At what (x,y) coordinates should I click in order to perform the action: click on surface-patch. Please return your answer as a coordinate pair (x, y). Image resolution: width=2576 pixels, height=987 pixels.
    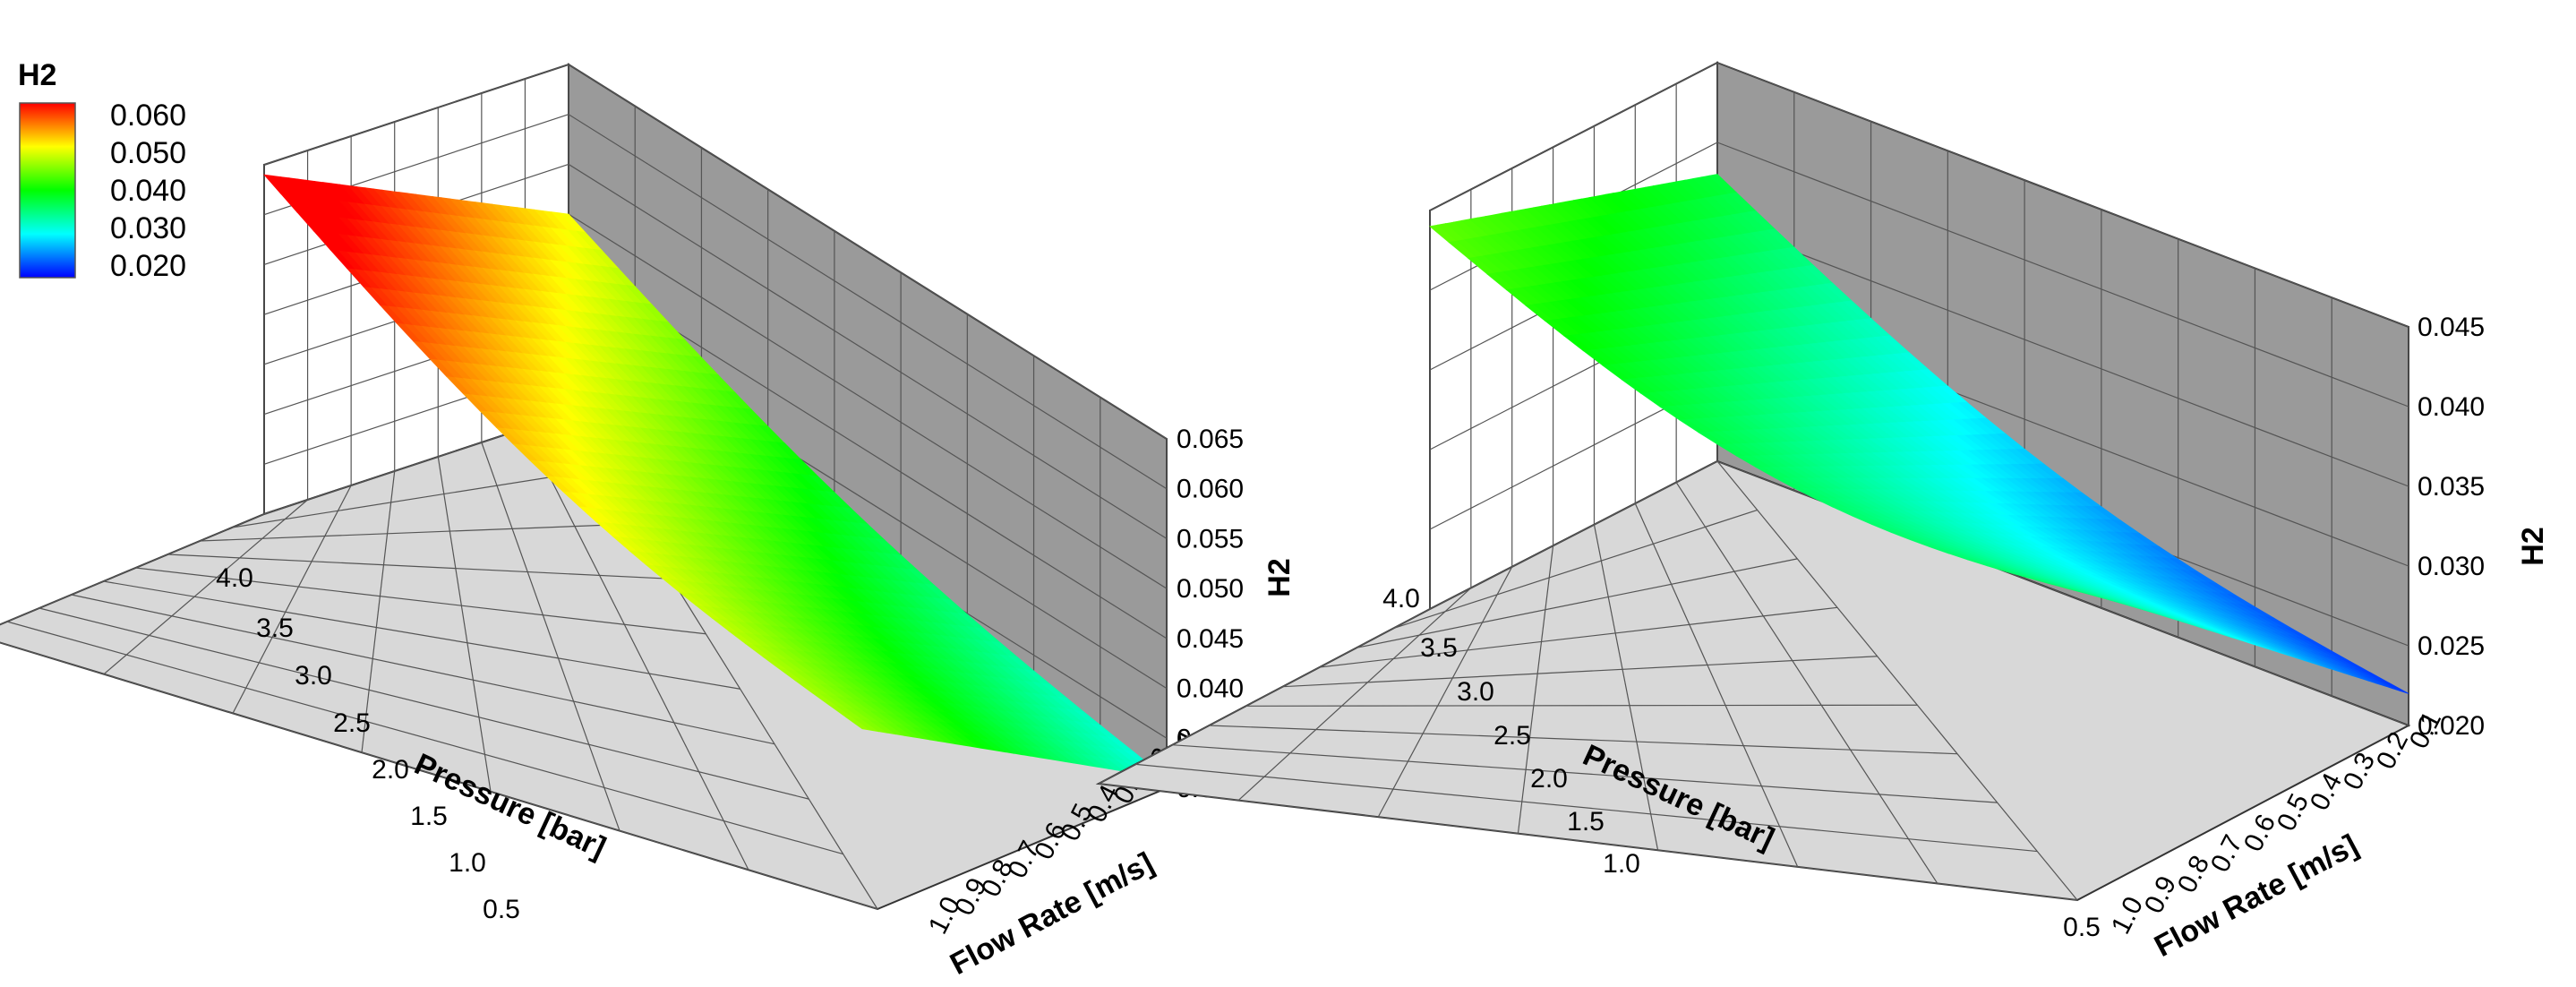
    Looking at the image, I should click on (2395, 687).